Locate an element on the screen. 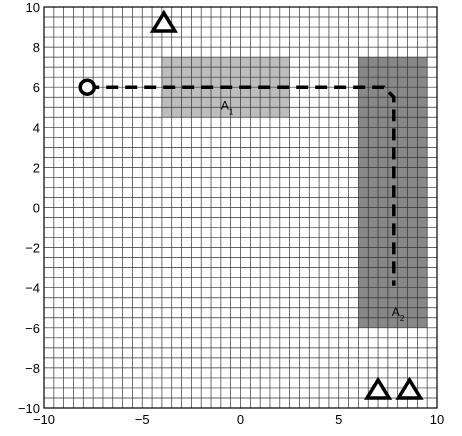  x-tick-label: 0 is located at coordinates (240, 419).